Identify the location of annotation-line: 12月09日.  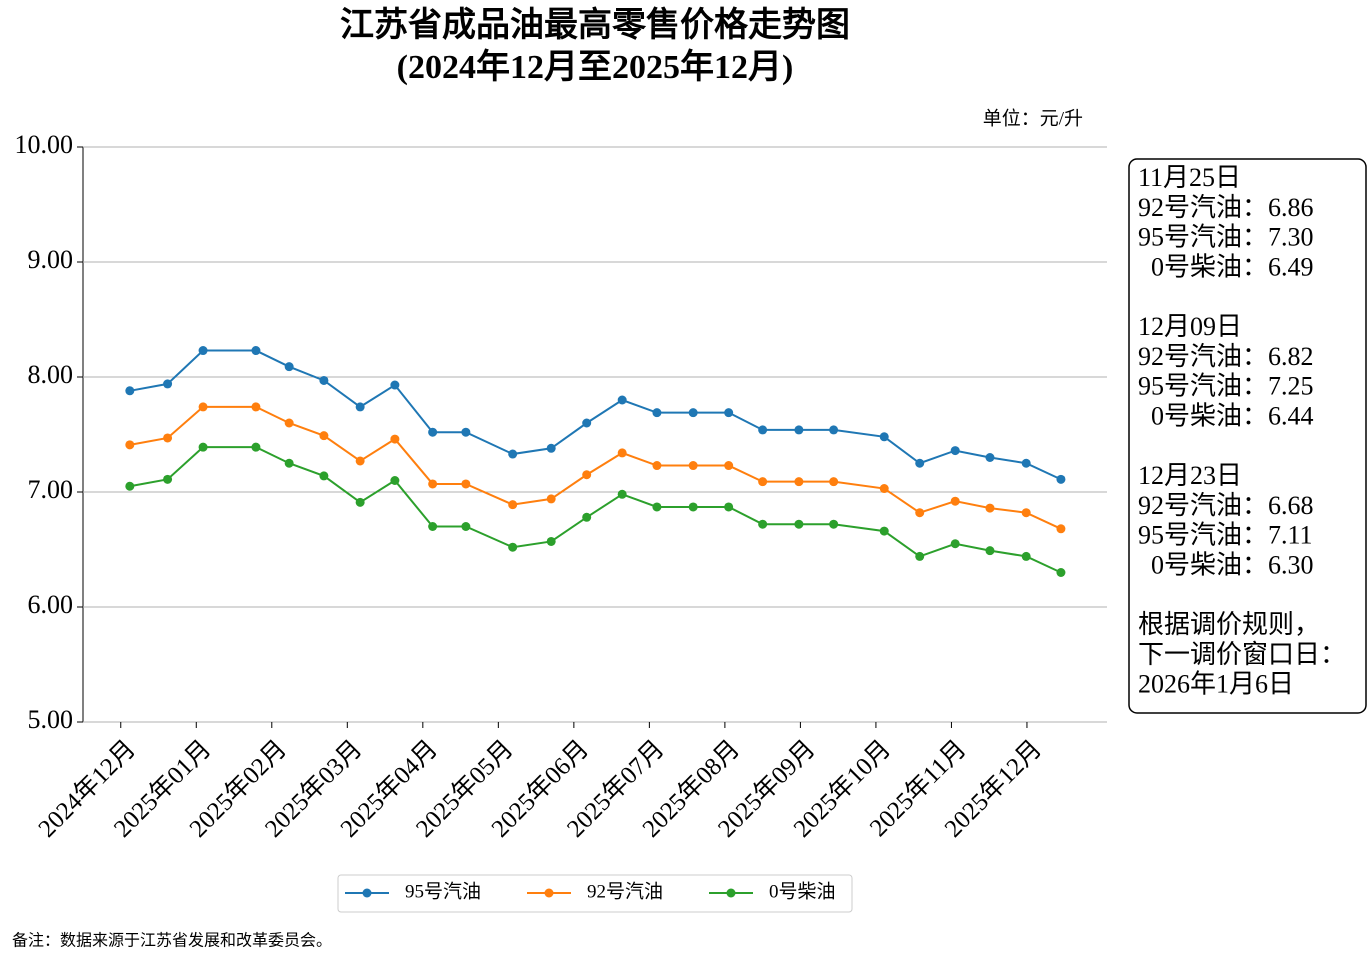
(1190, 326).